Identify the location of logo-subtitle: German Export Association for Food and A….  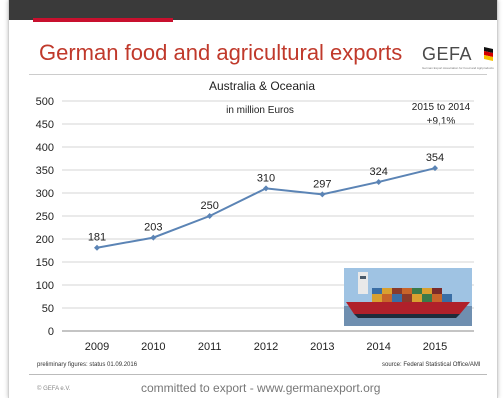
(458, 68).